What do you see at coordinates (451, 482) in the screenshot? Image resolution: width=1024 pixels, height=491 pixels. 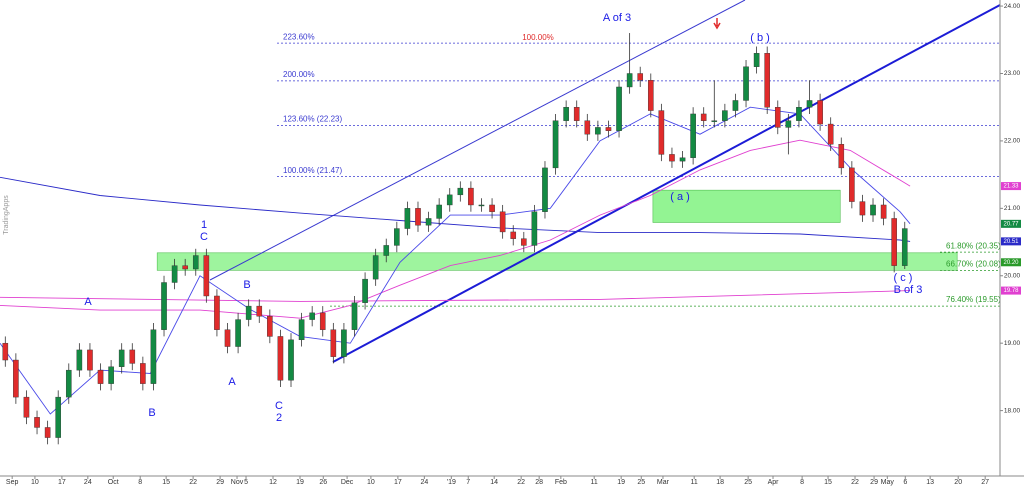 I see `x-tick-label: '19` at bounding box center [451, 482].